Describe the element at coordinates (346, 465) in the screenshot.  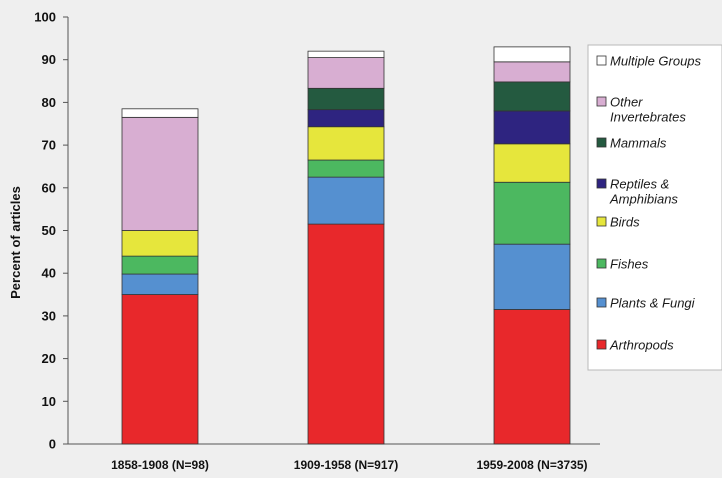
I see `x-category-label: 1909-1958 (N=917)` at that location.